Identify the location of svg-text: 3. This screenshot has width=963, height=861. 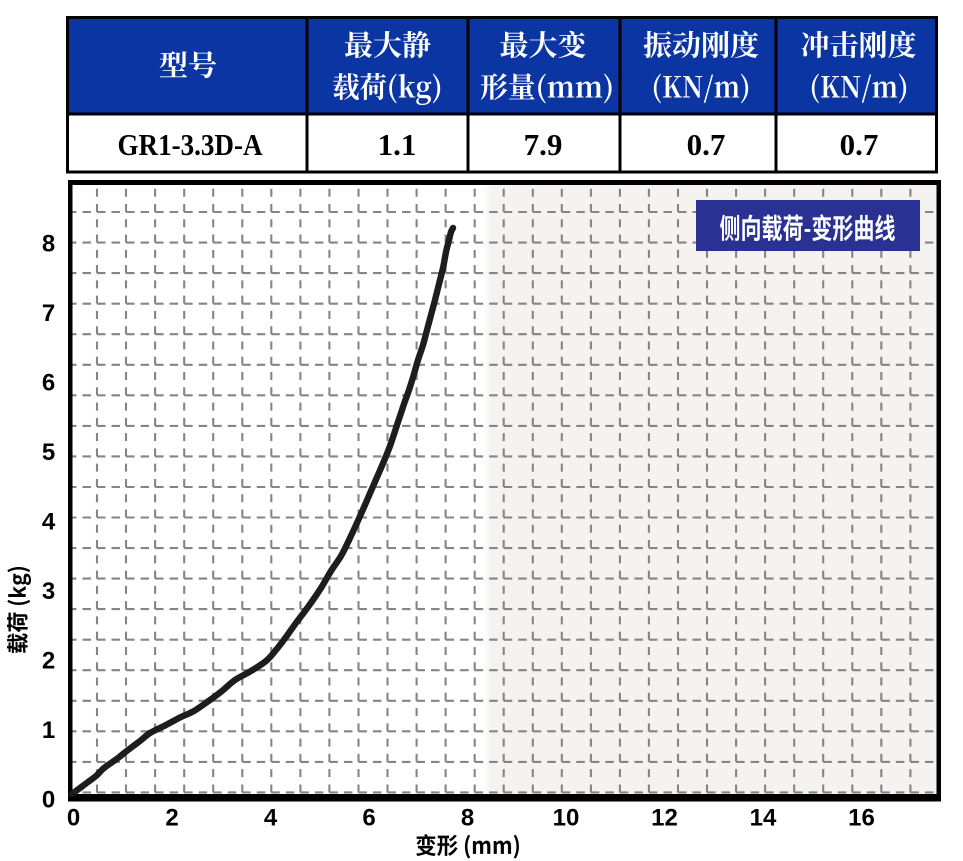
(48, 591).